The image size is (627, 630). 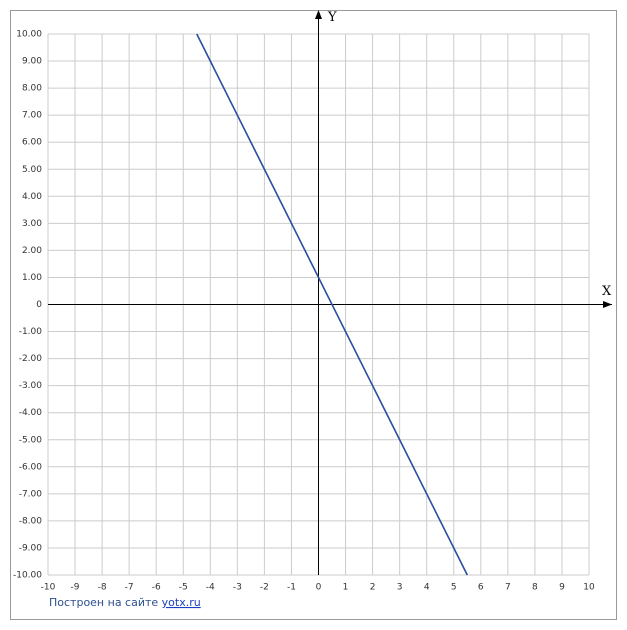 What do you see at coordinates (318, 14) in the screenshot?
I see `y-axis-arrow` at bounding box center [318, 14].